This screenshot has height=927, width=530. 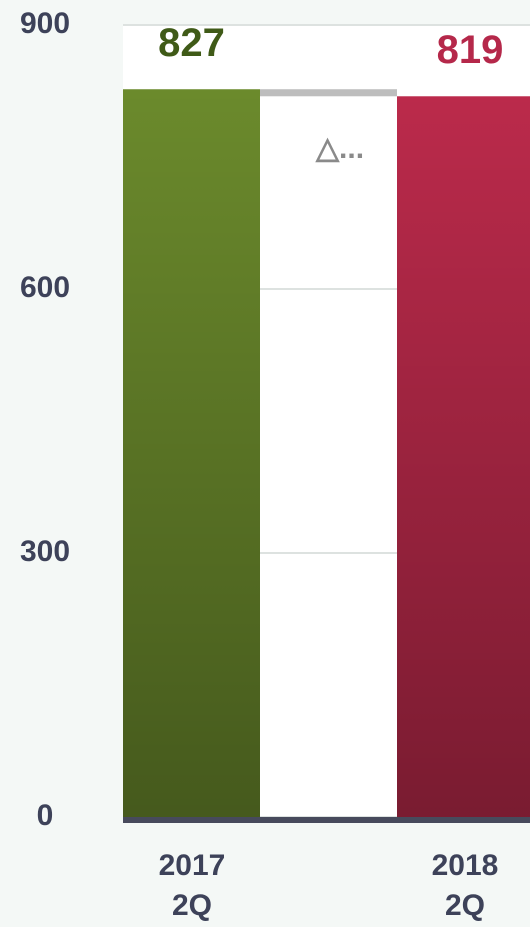 I want to click on value-label: 827, so click(x=191, y=43).